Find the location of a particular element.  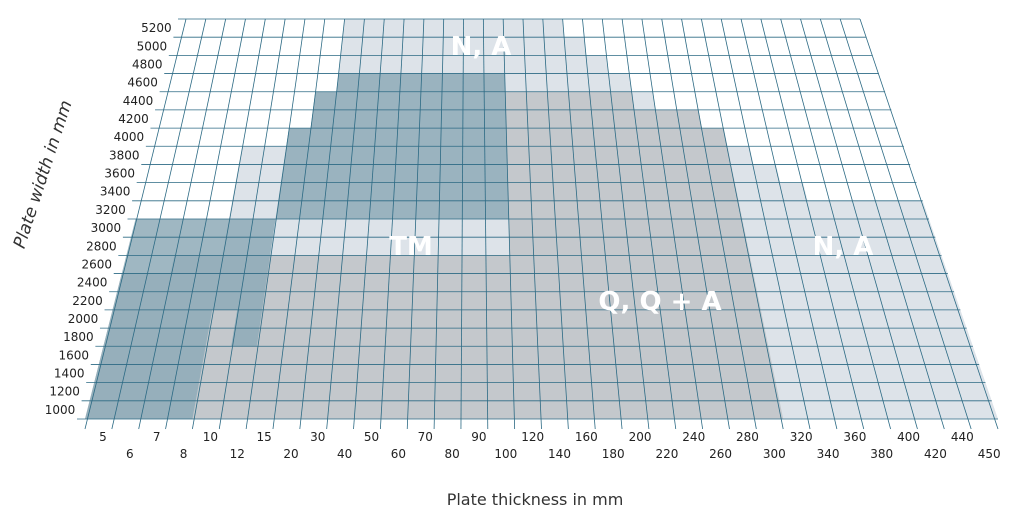

y-tick-label: 2600 is located at coordinates (96, 264).